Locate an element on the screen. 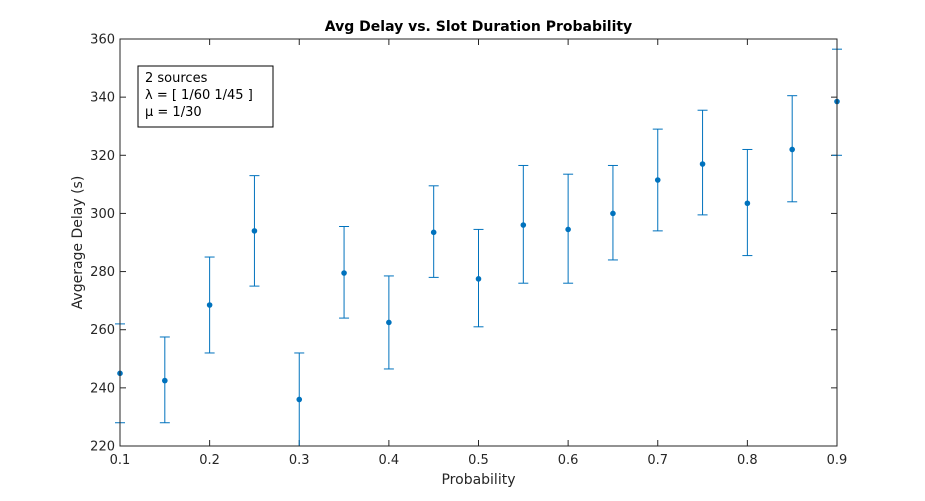 The image size is (925, 501). x-tick-label: 0.3 is located at coordinates (299, 460).